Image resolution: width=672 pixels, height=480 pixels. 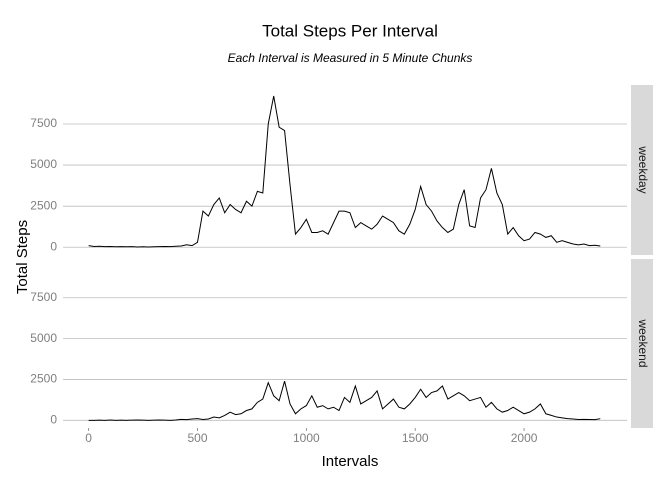 What do you see at coordinates (350, 461) in the screenshot?
I see `x-axis-label: Intervals` at bounding box center [350, 461].